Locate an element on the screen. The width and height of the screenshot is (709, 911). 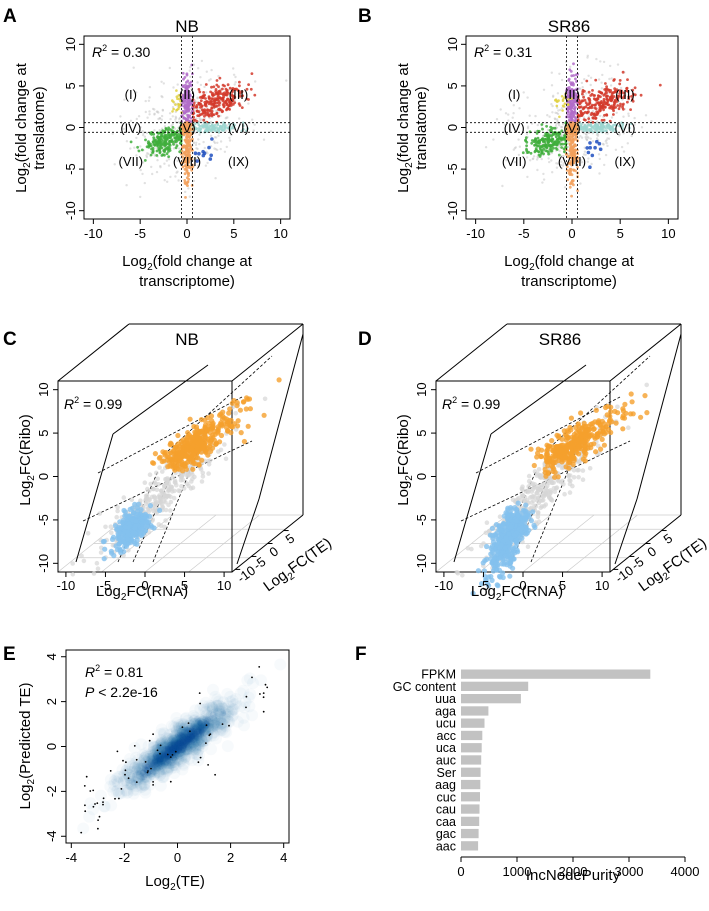
b-region-label: (VIII) is located at coordinates (572, 161).